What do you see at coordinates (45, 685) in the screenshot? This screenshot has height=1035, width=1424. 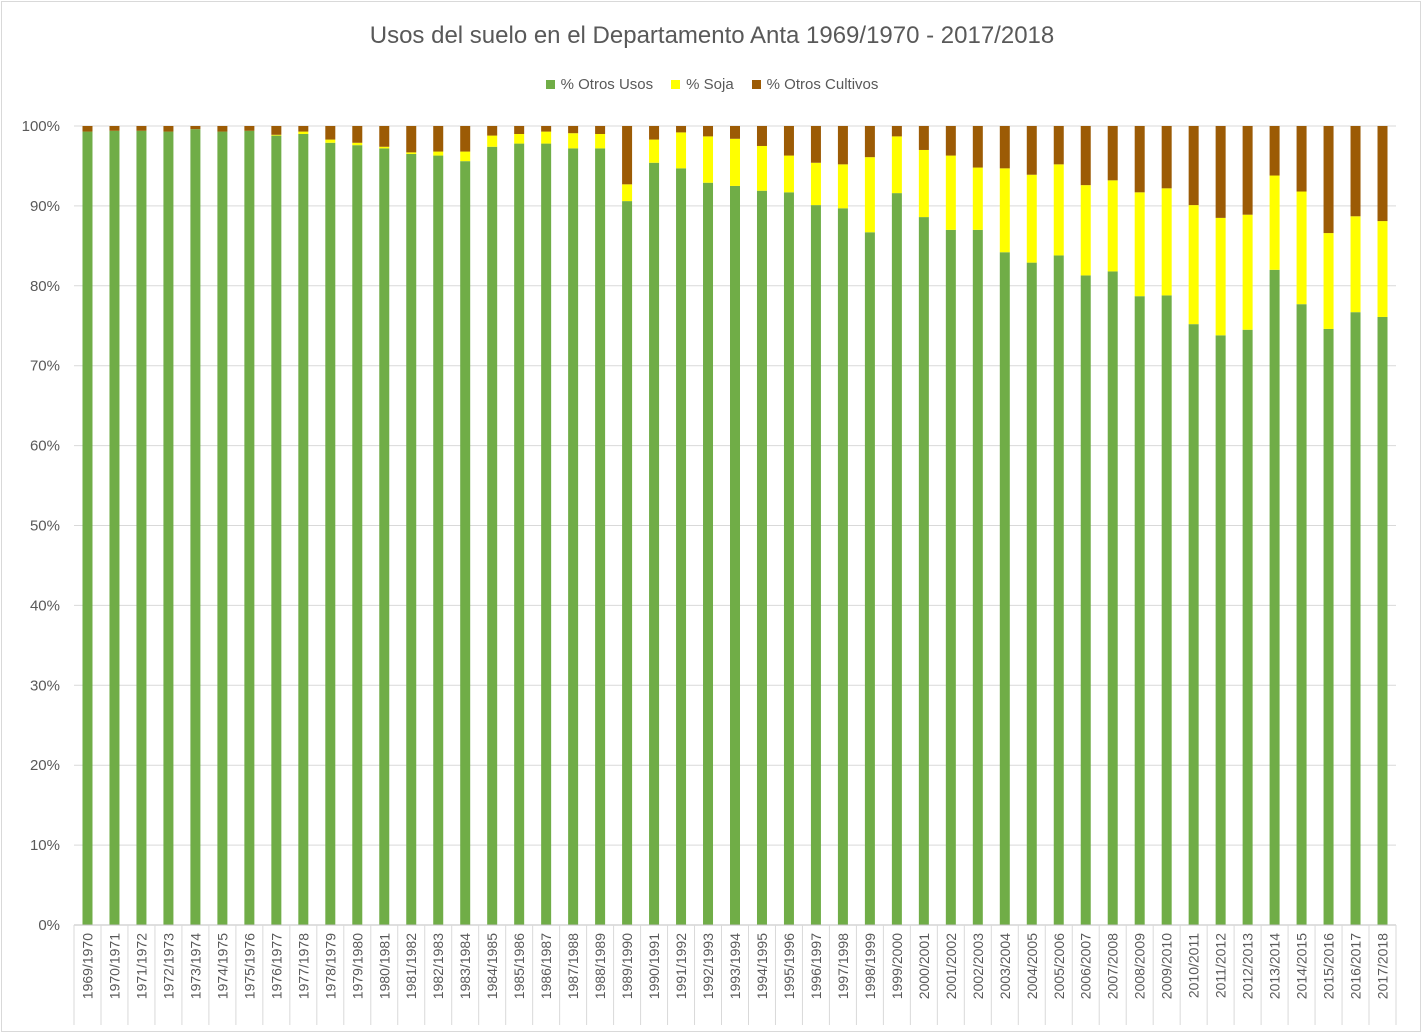 I see `y-tick-label: 30%` at bounding box center [45, 685].